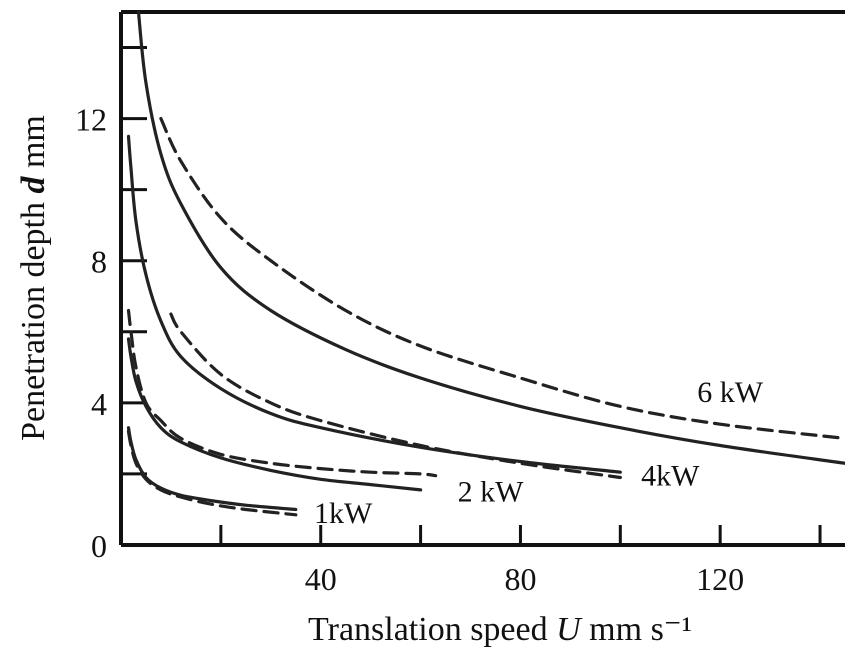  What do you see at coordinates (321, 579) in the screenshot?
I see `x-tick-label: 40` at bounding box center [321, 579].